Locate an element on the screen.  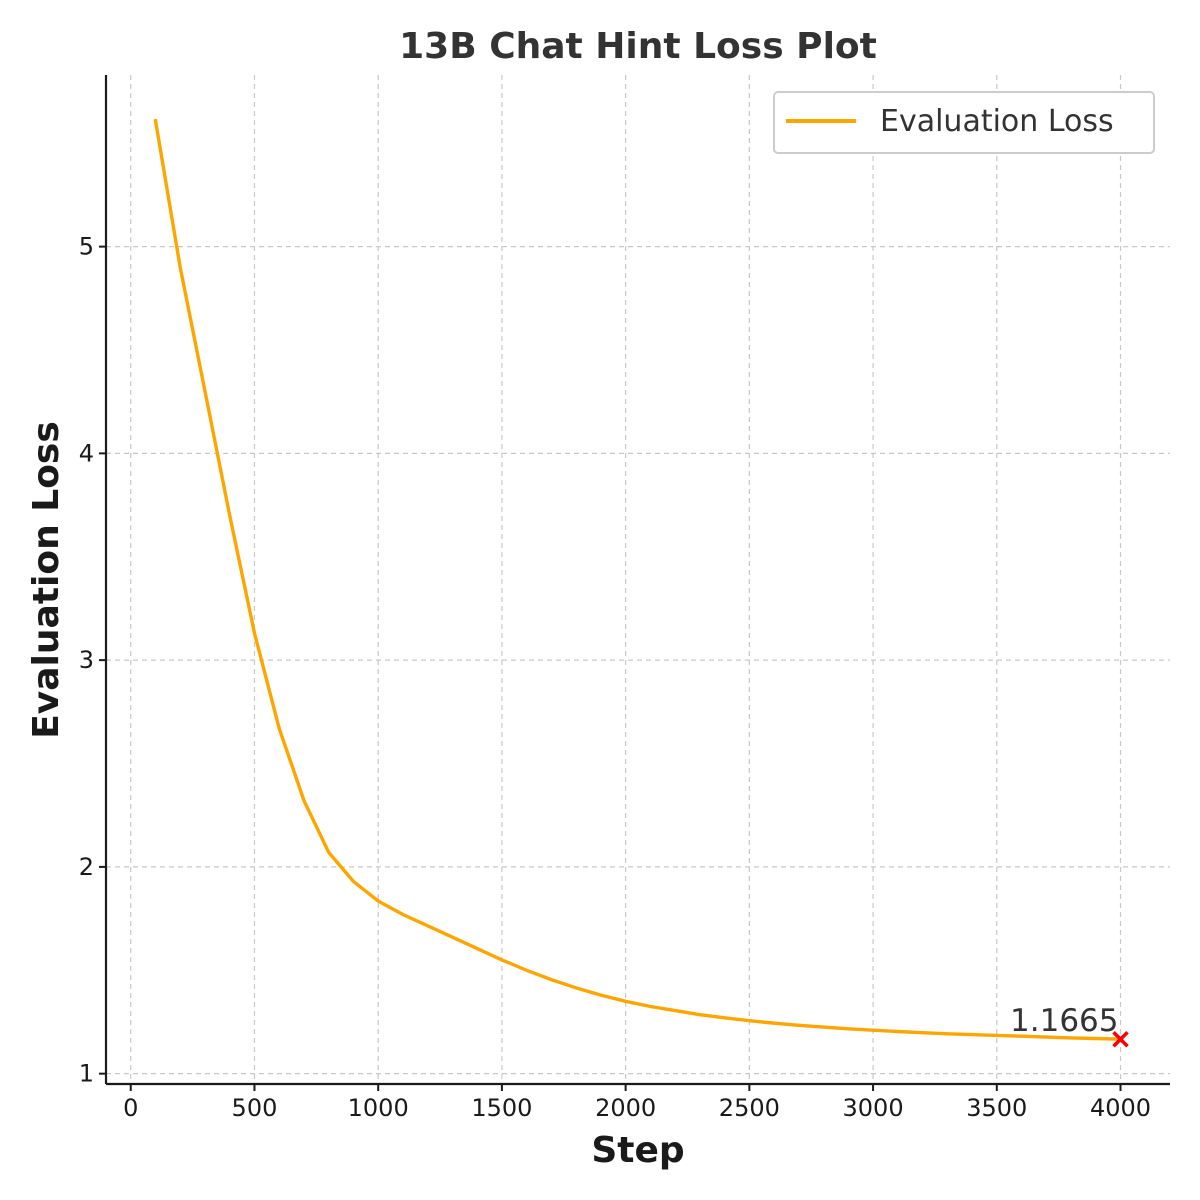
legend-box is located at coordinates (964, 122).